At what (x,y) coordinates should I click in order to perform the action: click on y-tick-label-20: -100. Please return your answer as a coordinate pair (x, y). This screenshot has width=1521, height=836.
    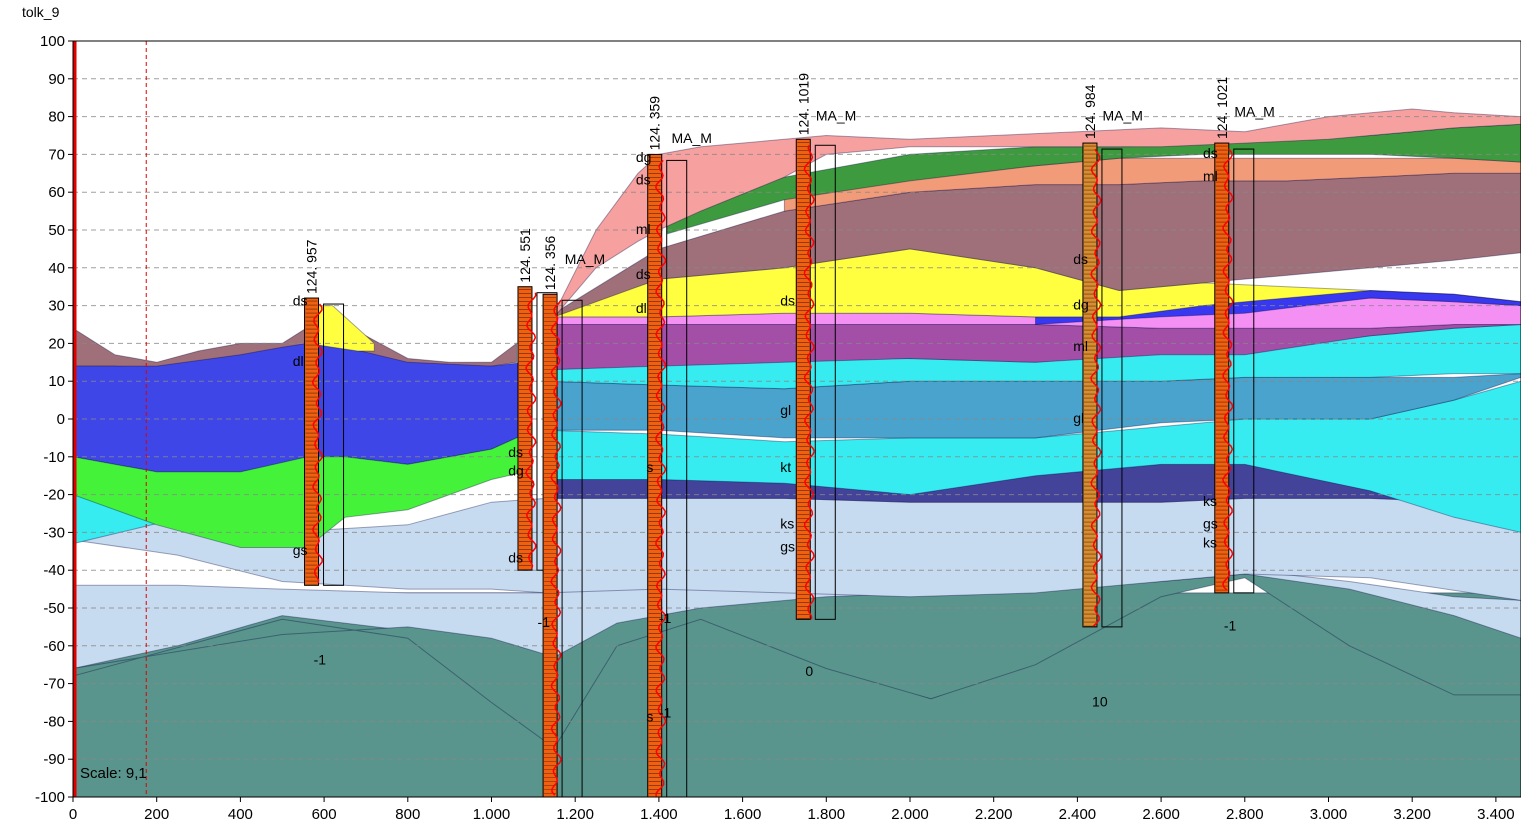
    Looking at the image, I should click on (50, 797).